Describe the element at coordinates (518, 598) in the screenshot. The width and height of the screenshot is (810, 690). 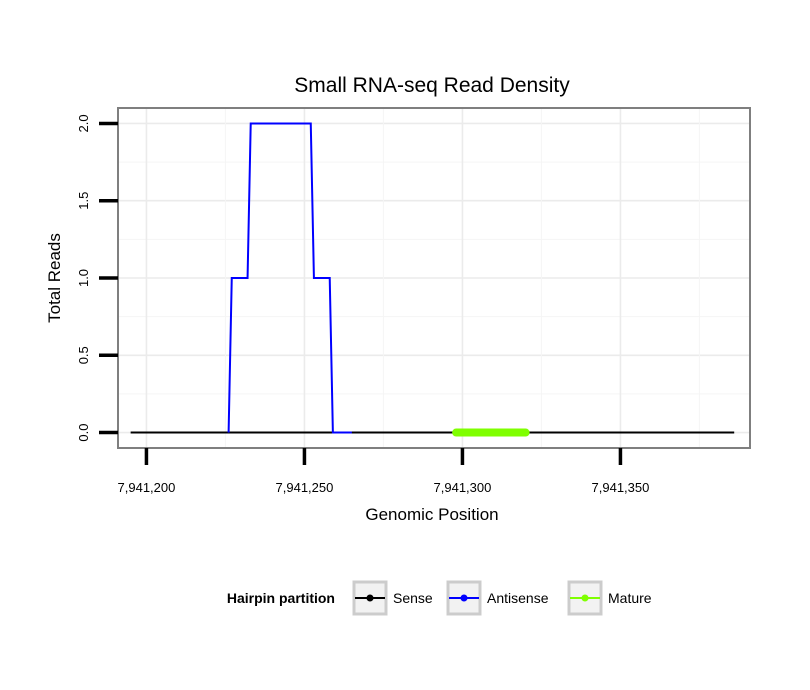
I see `legend-label: Antisense` at that location.